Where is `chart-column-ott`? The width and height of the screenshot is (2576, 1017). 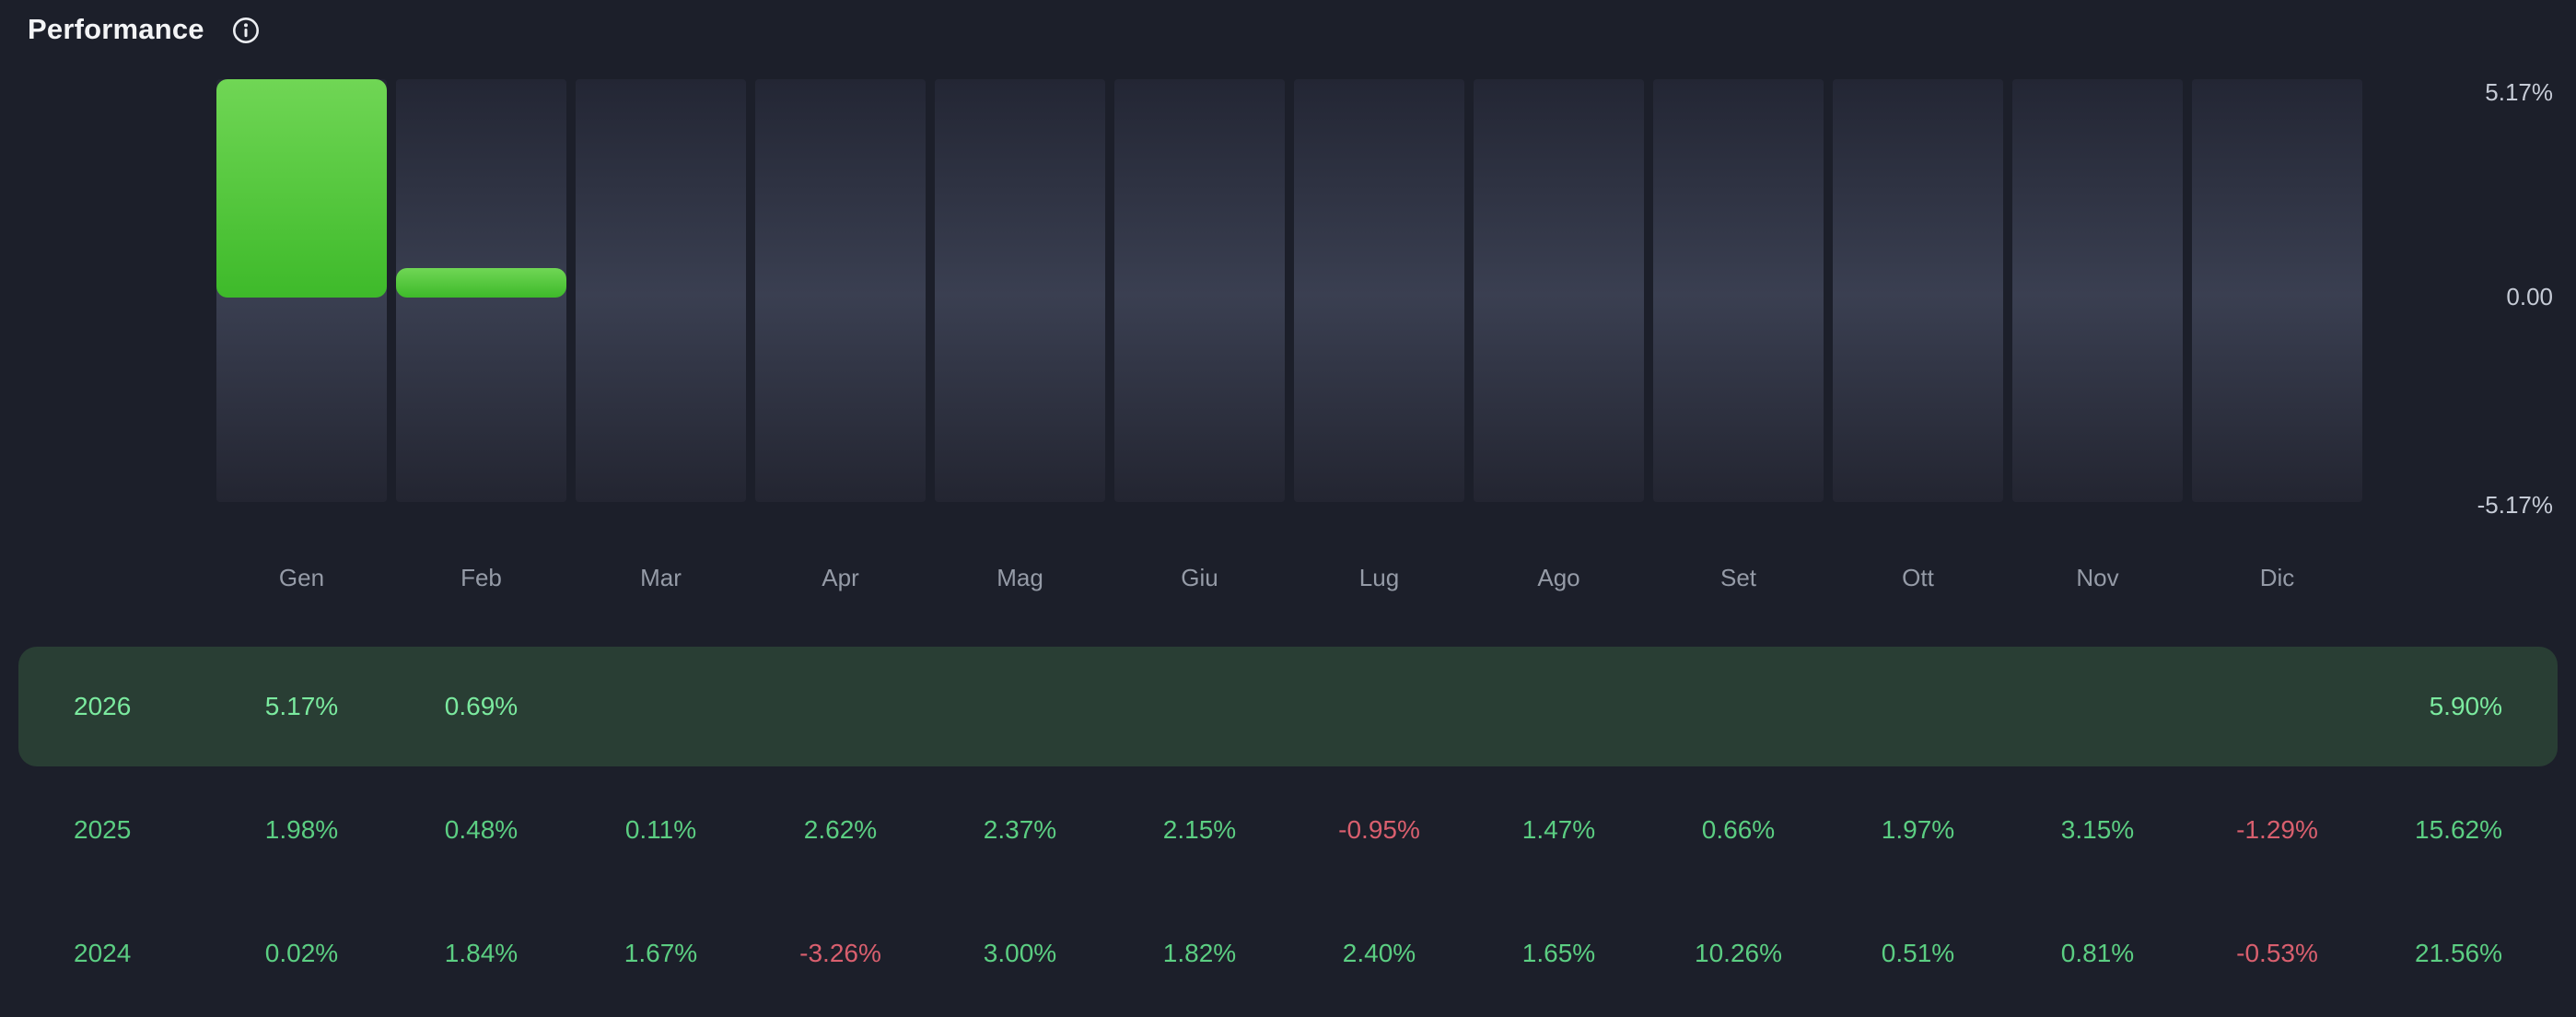 chart-column-ott is located at coordinates (1918, 290).